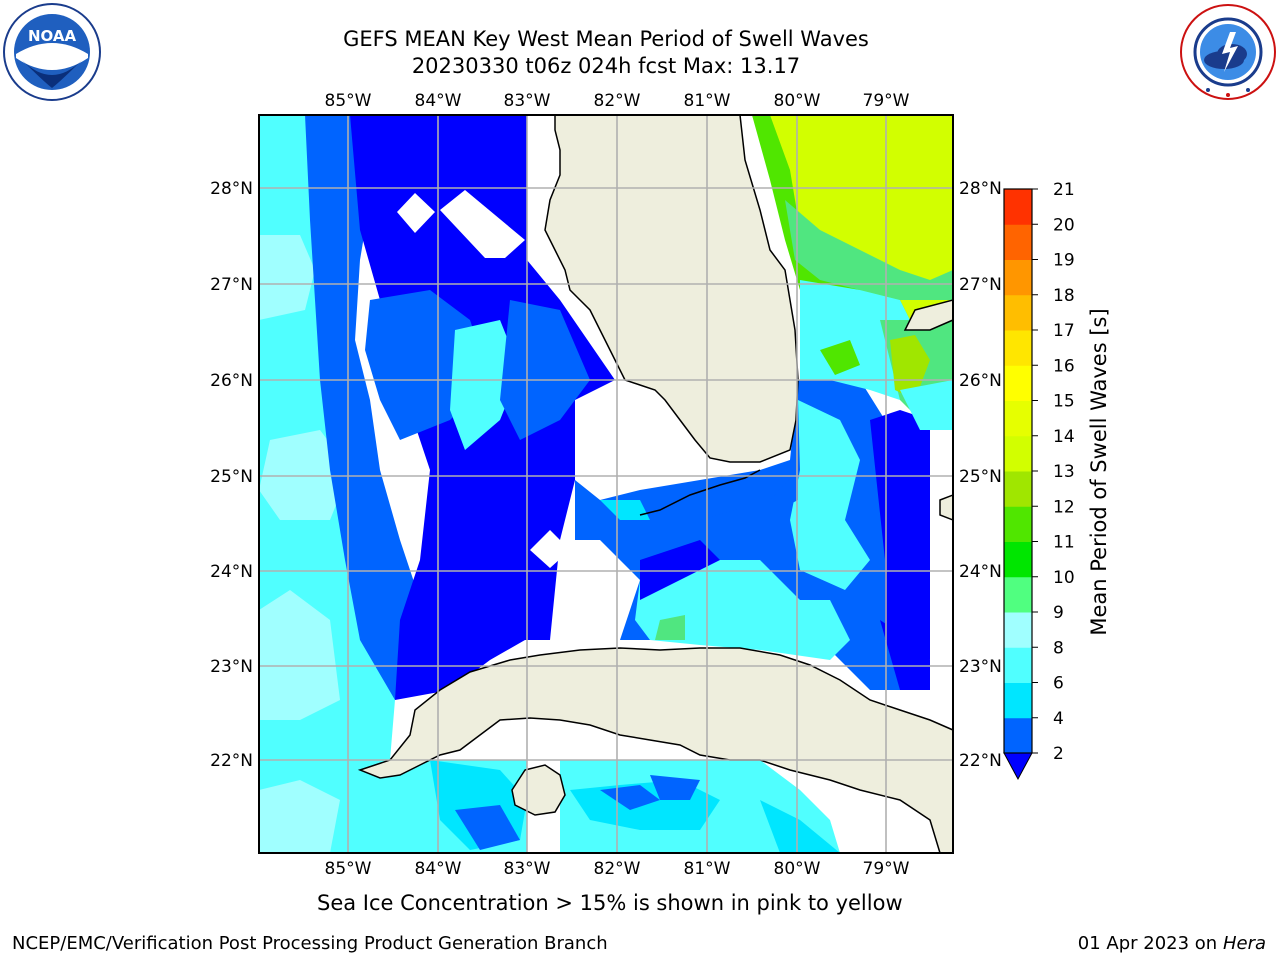 This screenshot has width=1280, height=960. I want to click on lon-labels-top: 85°W 84°W 83°W 82°W 81°W 80°W 79°W, so click(617, 101).